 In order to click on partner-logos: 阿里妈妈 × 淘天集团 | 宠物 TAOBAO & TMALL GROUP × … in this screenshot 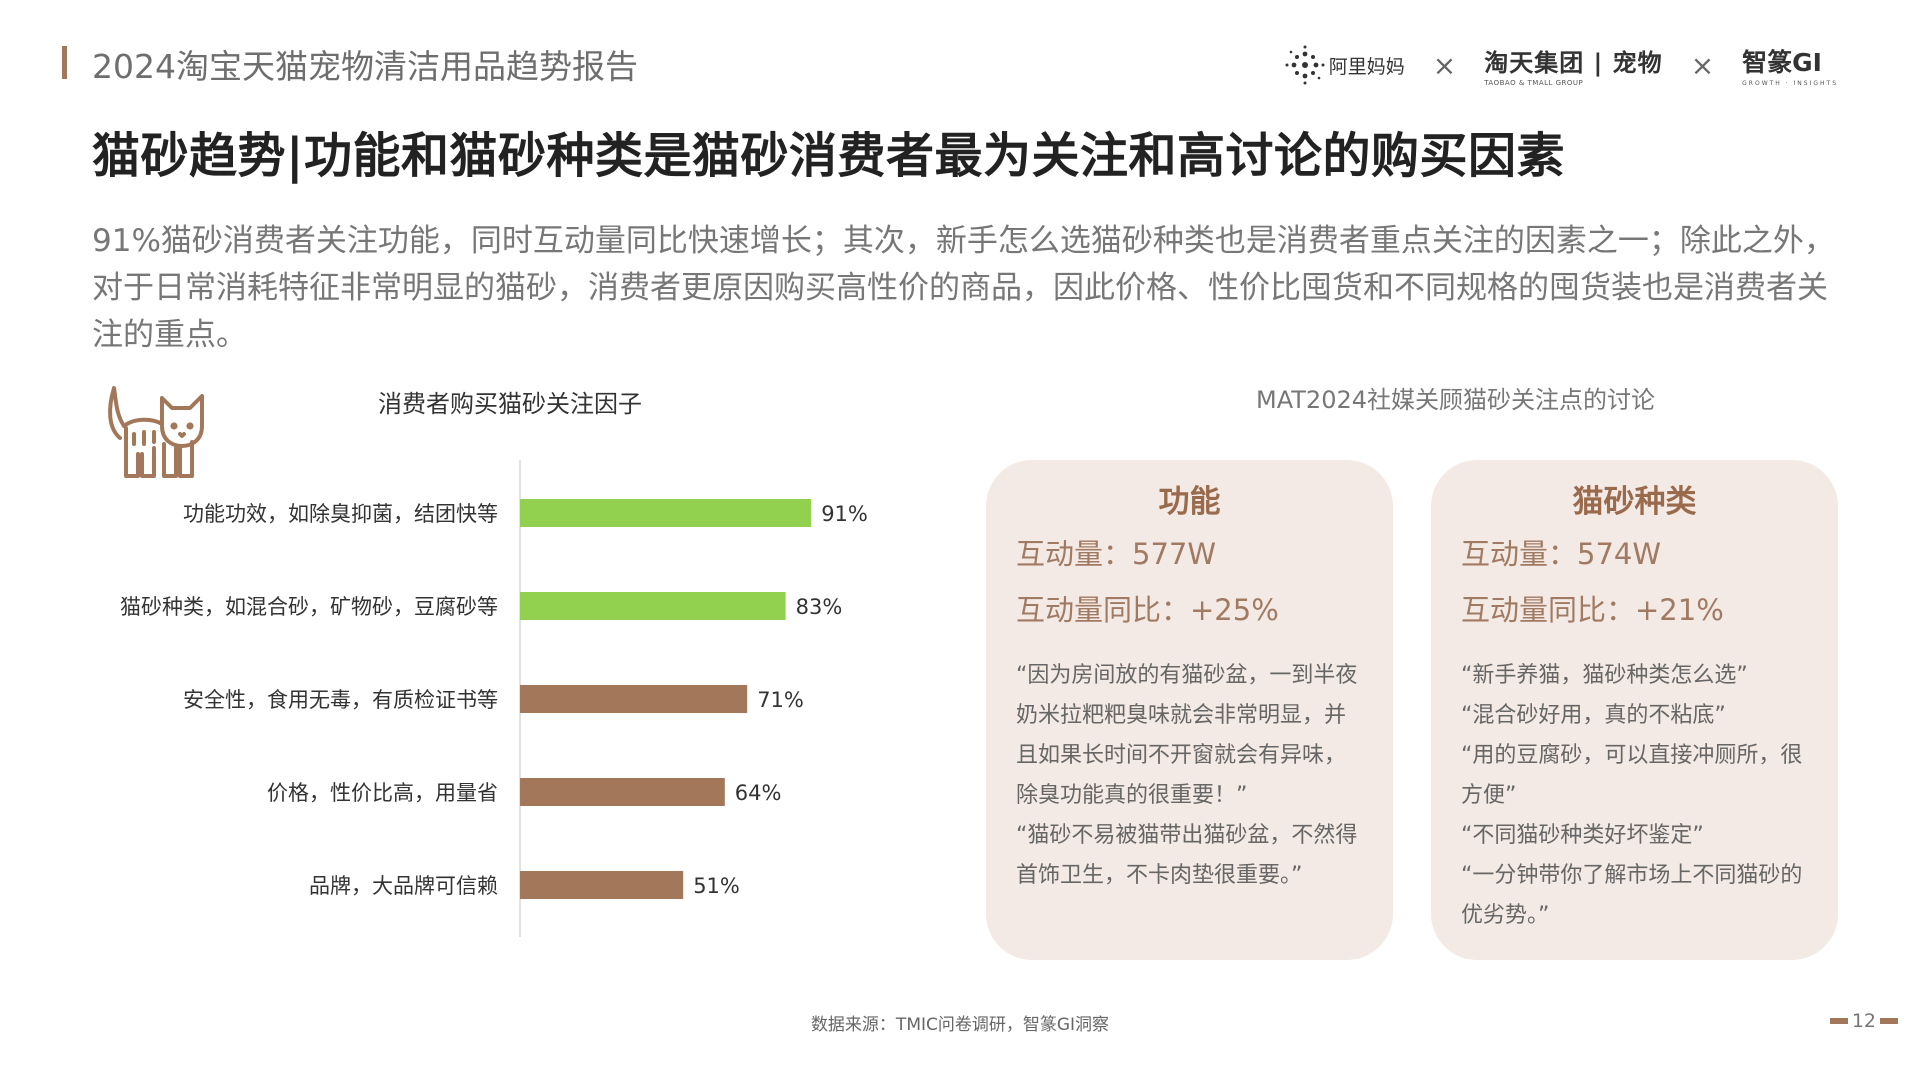, I will do `click(1561, 65)`.